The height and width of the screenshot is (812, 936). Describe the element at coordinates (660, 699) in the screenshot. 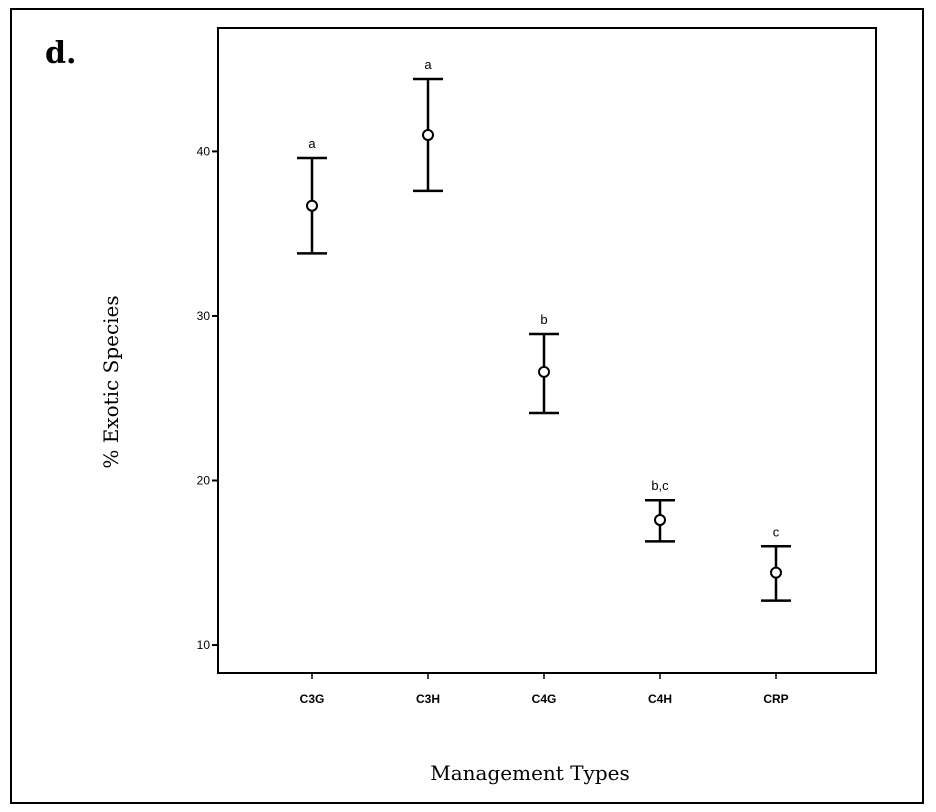

I see `x-tick-label: C4H` at that location.